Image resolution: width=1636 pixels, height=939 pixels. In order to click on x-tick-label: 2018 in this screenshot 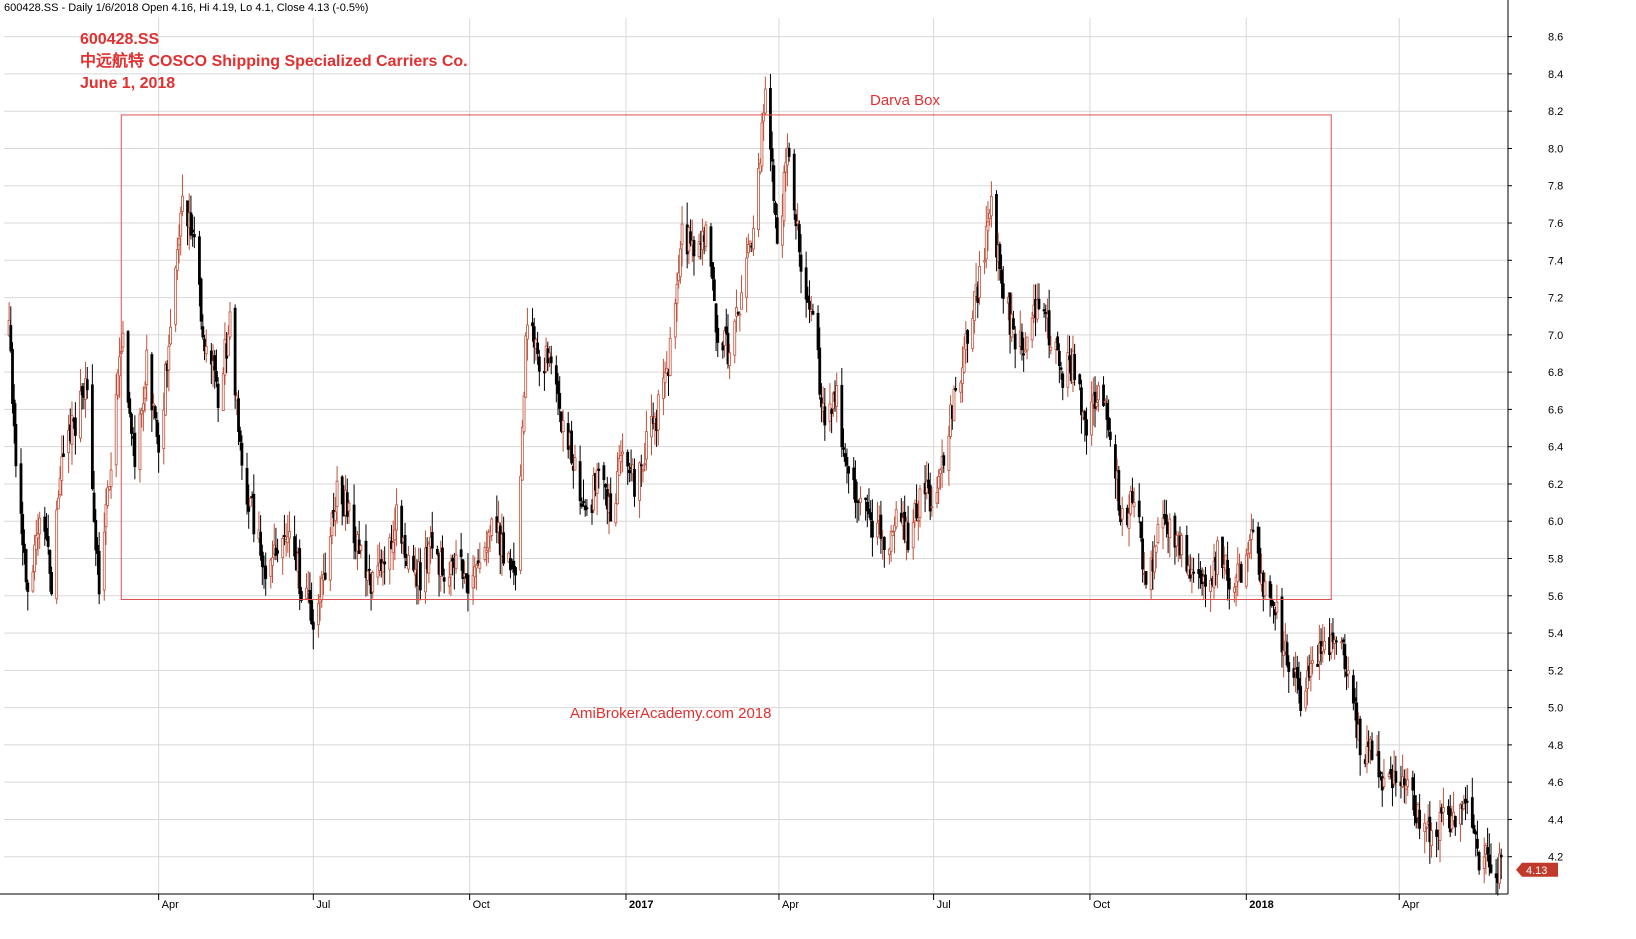, I will do `click(1261, 905)`.